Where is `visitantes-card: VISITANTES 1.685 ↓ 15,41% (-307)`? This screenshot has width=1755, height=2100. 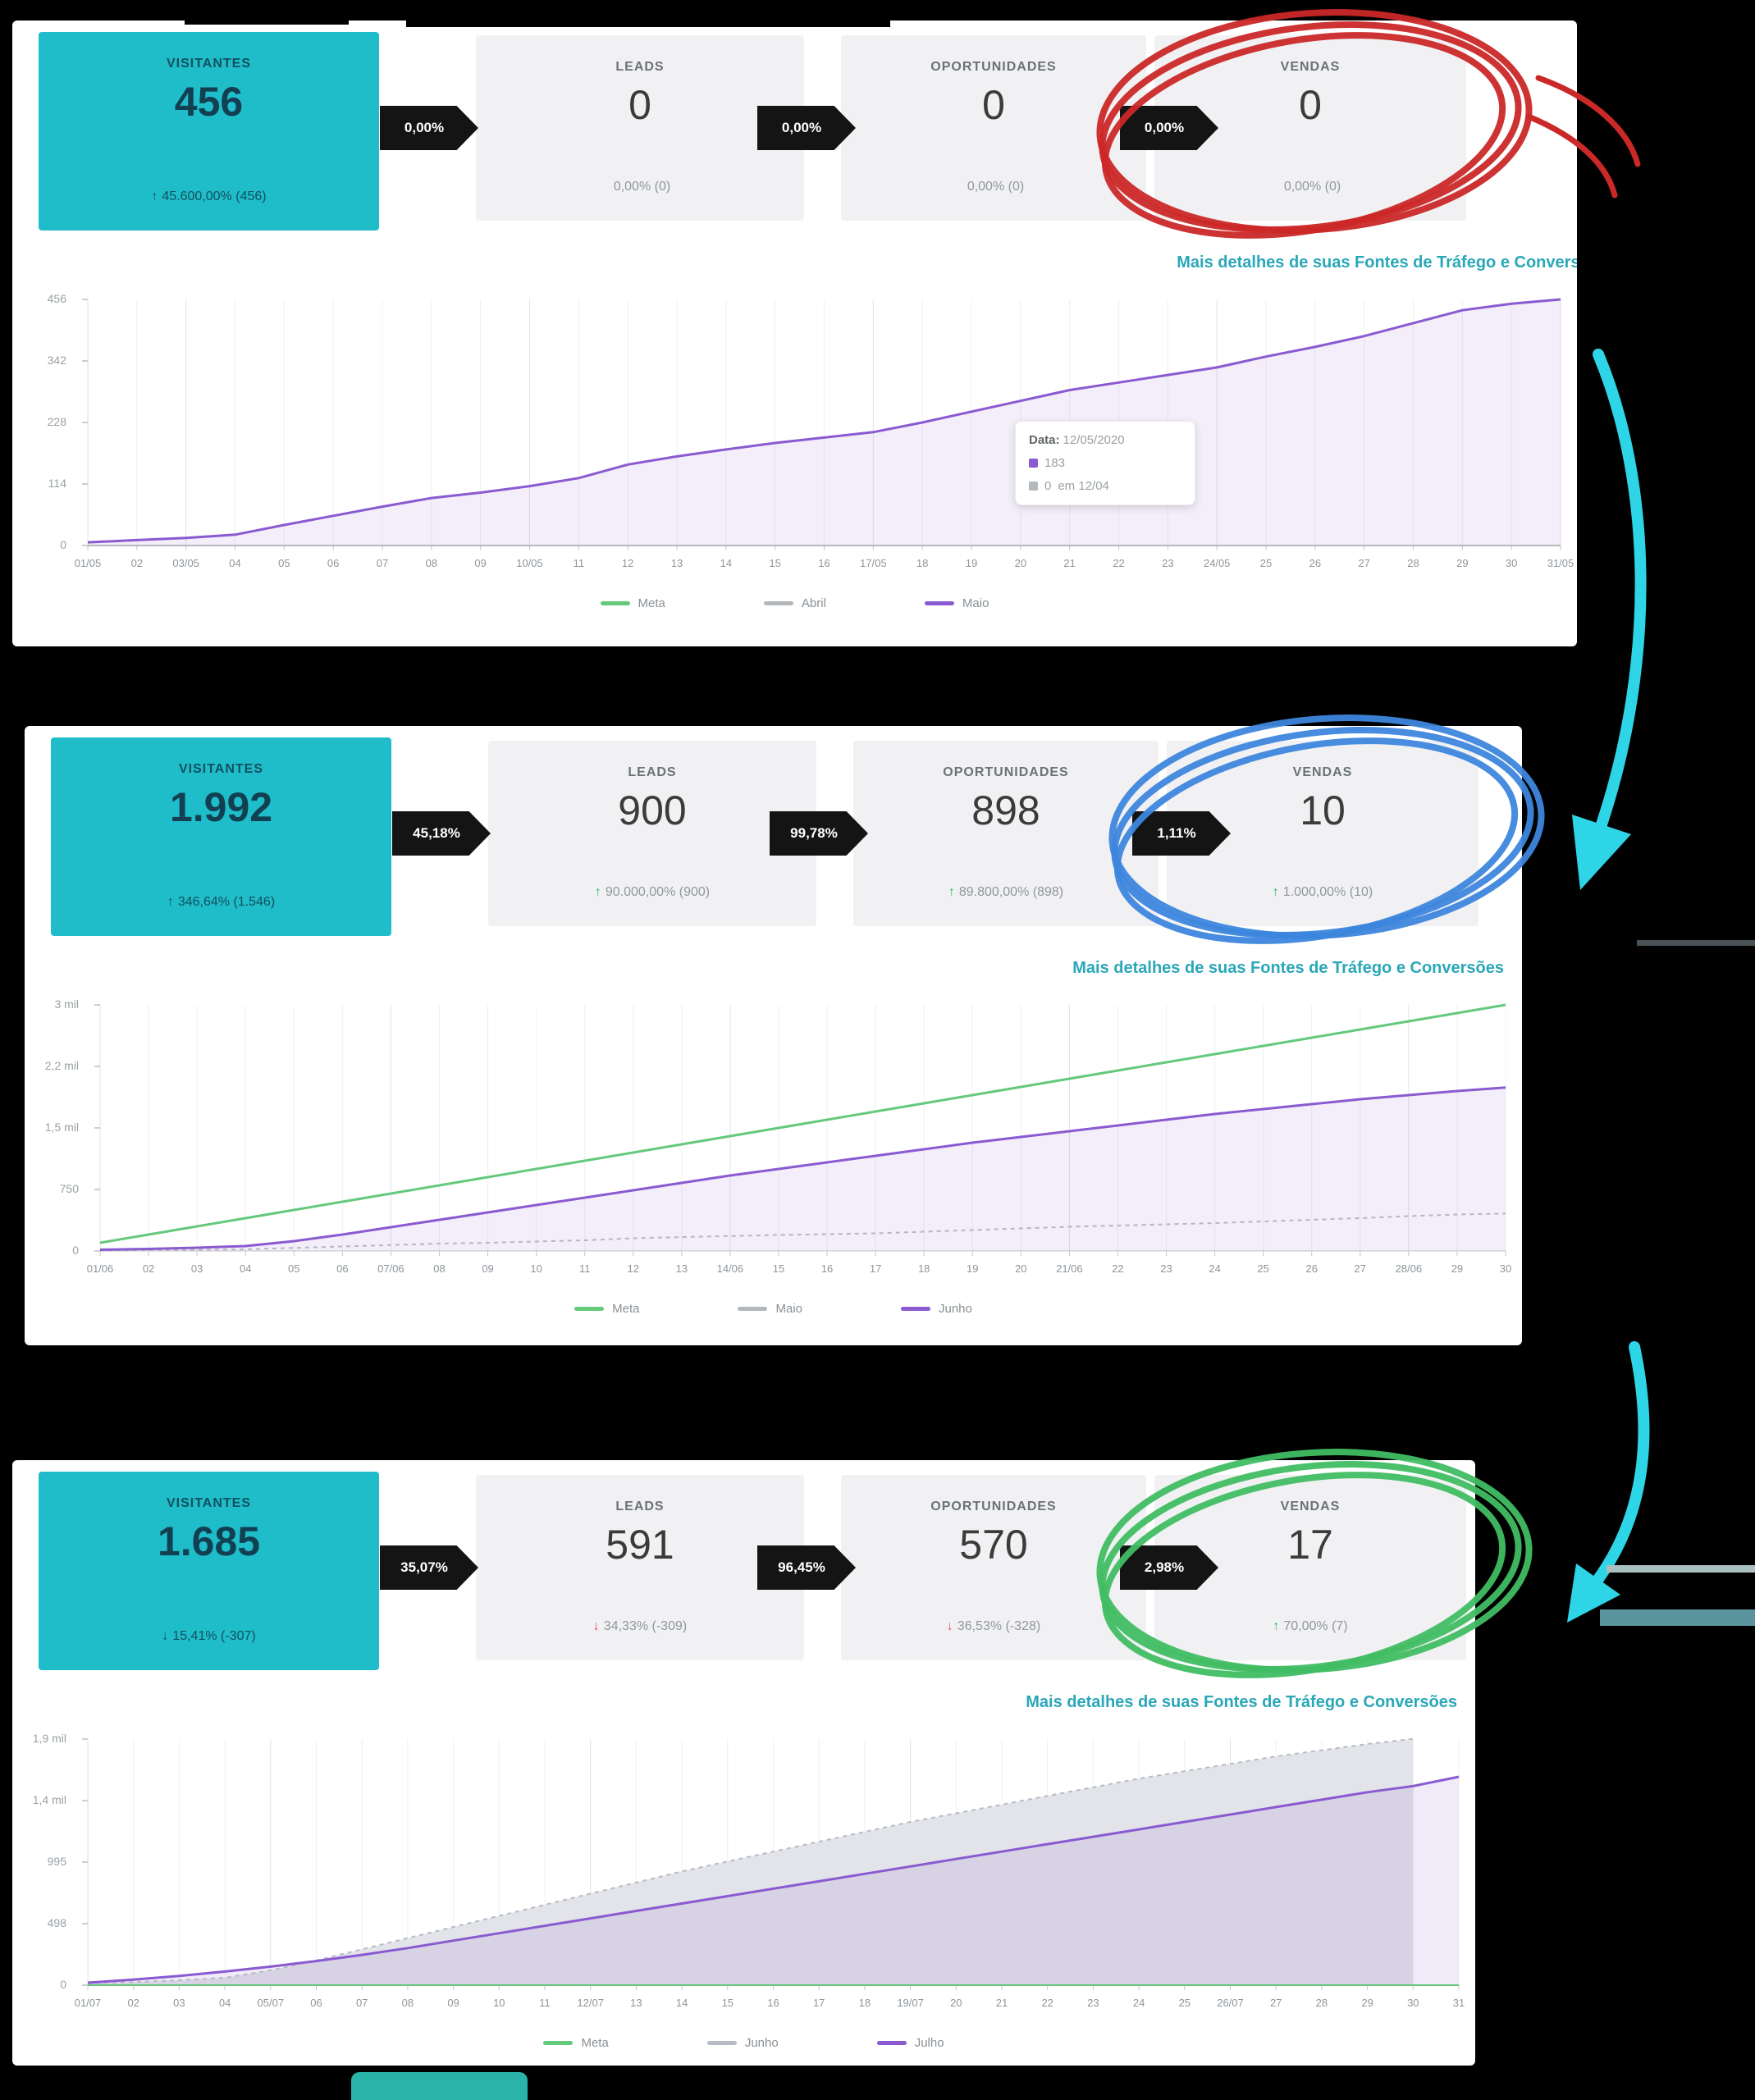
visitantes-card: VISITANTES 1.685 ↓ 15,41% (-307) is located at coordinates (209, 1571).